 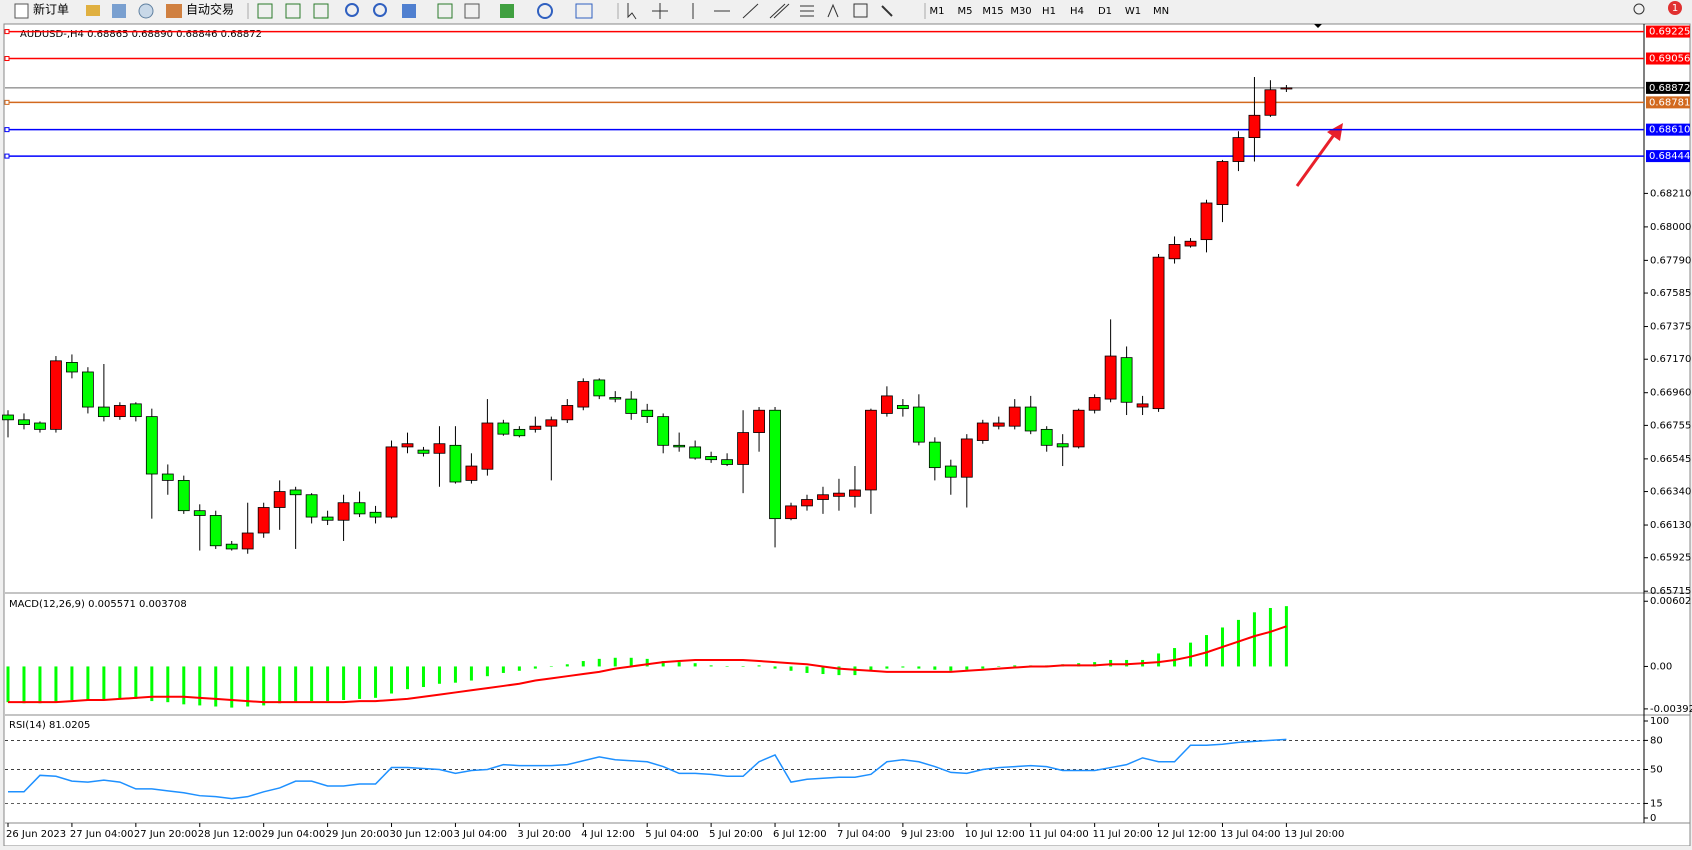 I want to click on x-tick-label: 29 Jun 20:00, so click(x=358, y=834).